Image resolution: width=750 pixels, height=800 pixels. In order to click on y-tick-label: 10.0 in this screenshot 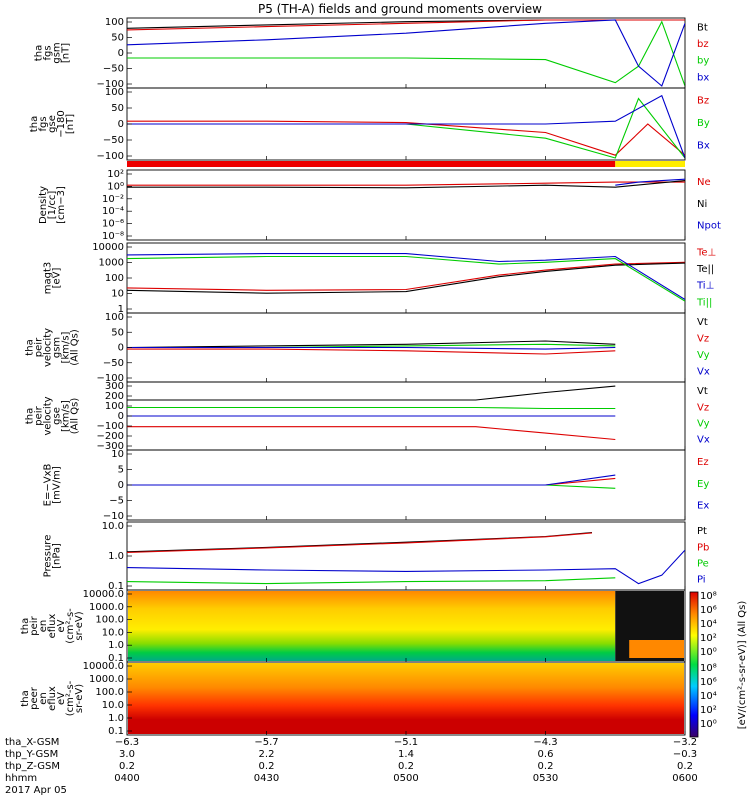, I will do `click(113, 526)`.